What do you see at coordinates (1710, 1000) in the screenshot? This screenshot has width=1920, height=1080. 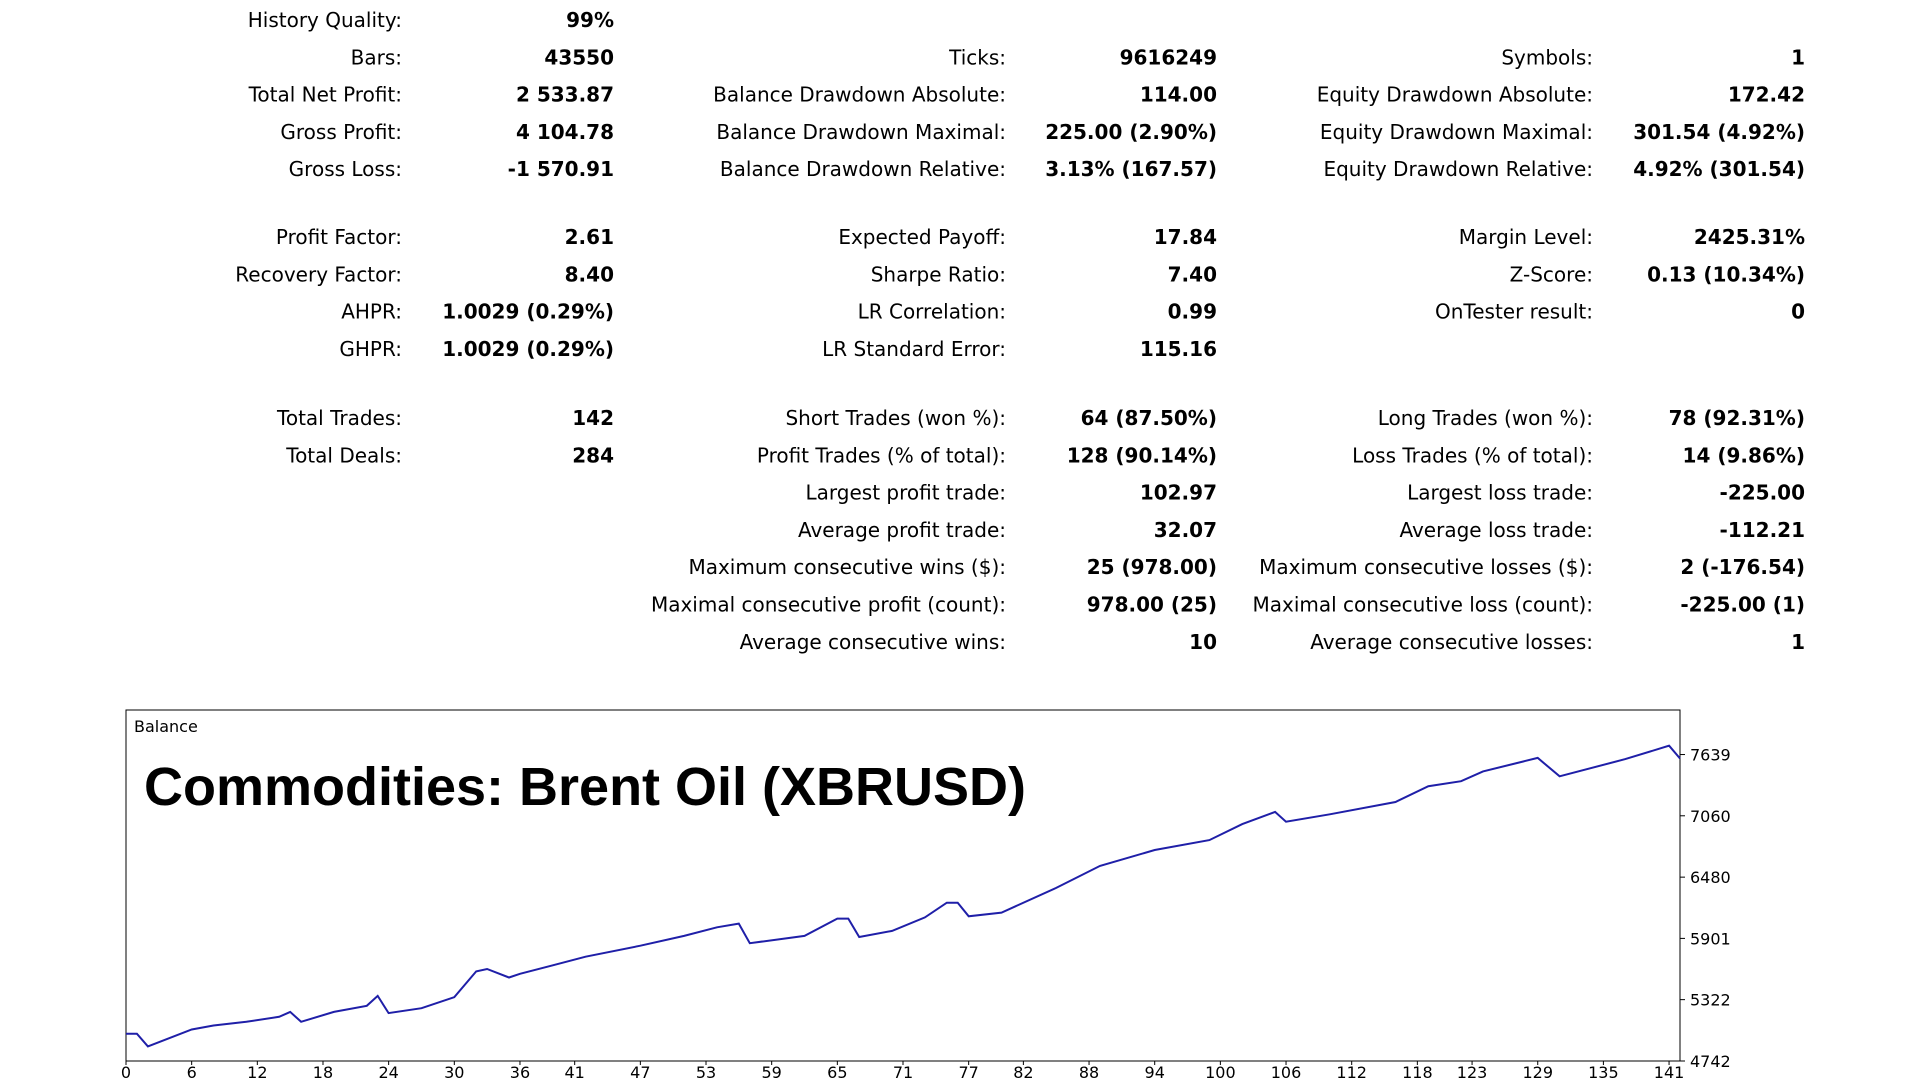 I see `y-tick-label: 5322` at bounding box center [1710, 1000].